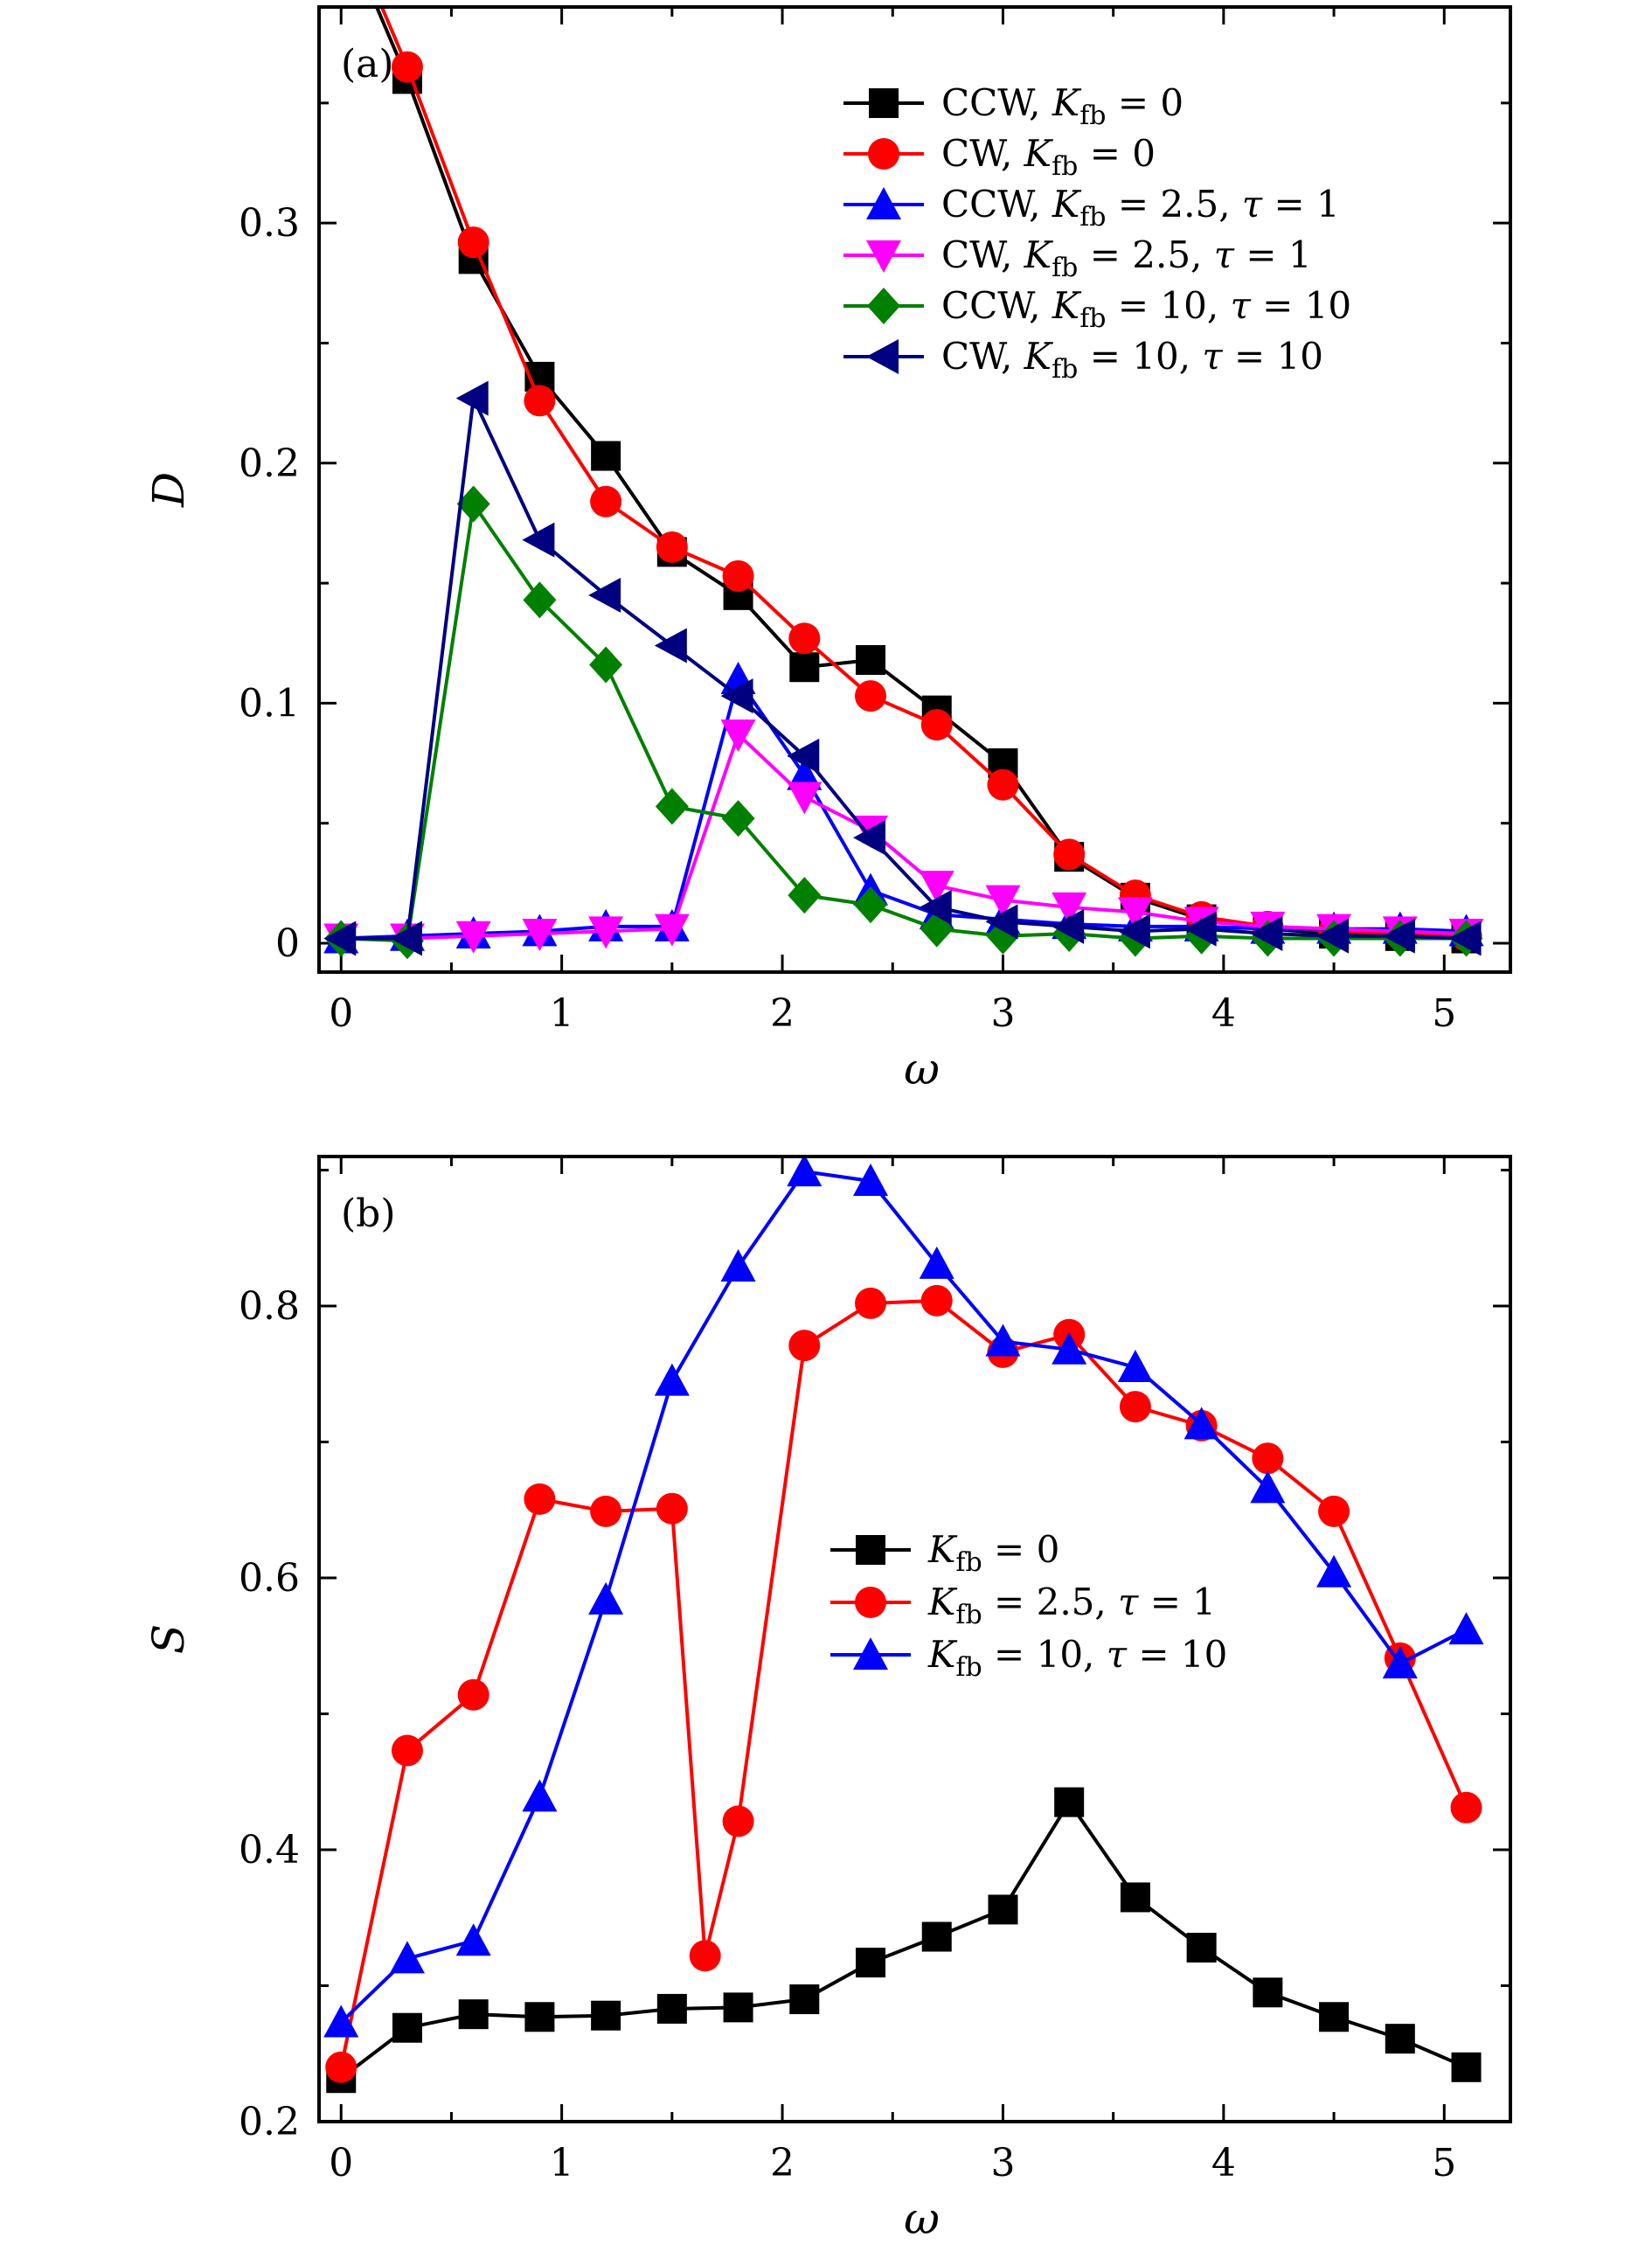 This screenshot has width=1652, height=2251. What do you see at coordinates (1023, 1605) in the screenshot?
I see `legend-entry: Kfb = 2.5, τ = 1` at bounding box center [1023, 1605].